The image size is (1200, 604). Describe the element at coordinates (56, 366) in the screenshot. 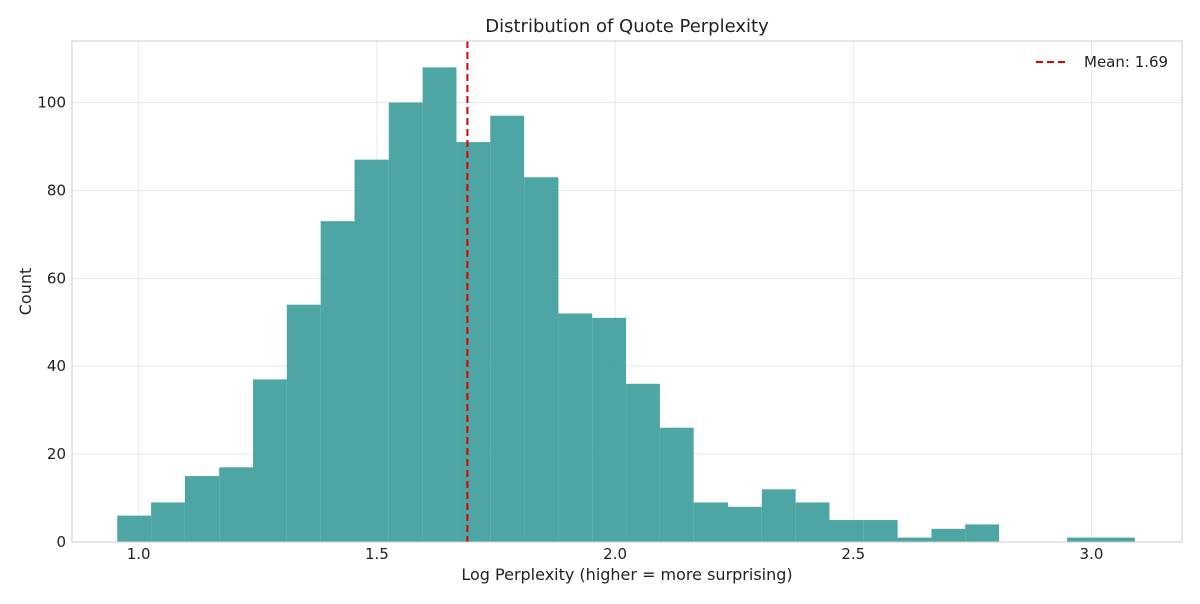

I see `y-tick-label: 40` at that location.